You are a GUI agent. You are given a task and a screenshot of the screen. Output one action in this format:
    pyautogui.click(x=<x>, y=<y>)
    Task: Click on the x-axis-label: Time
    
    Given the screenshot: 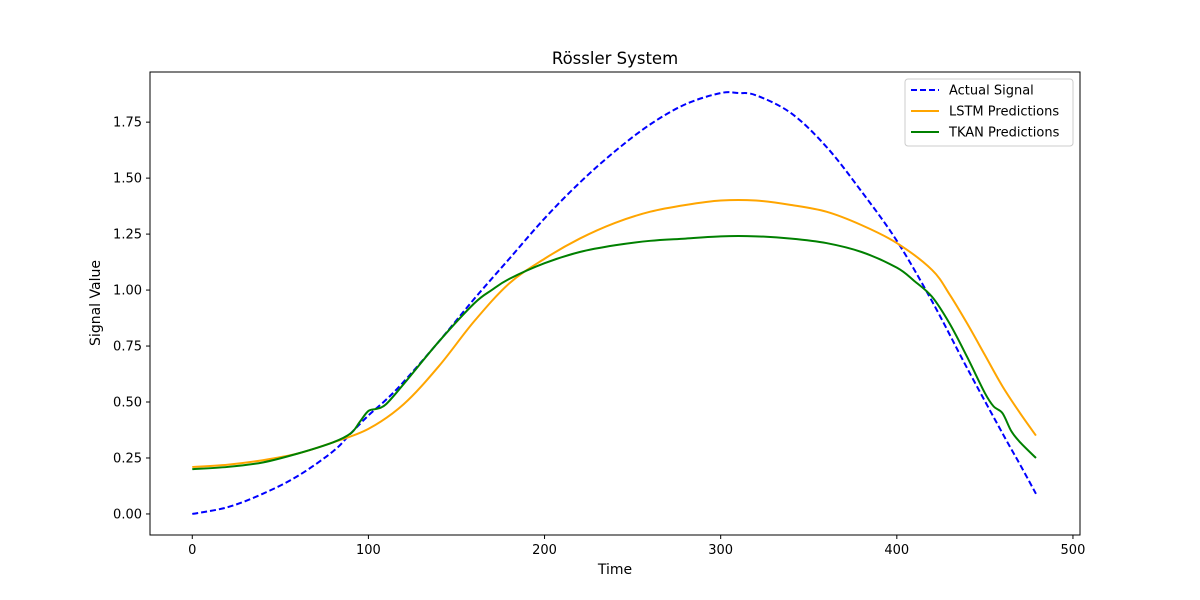 What is the action you would take?
    pyautogui.click(x=614, y=570)
    